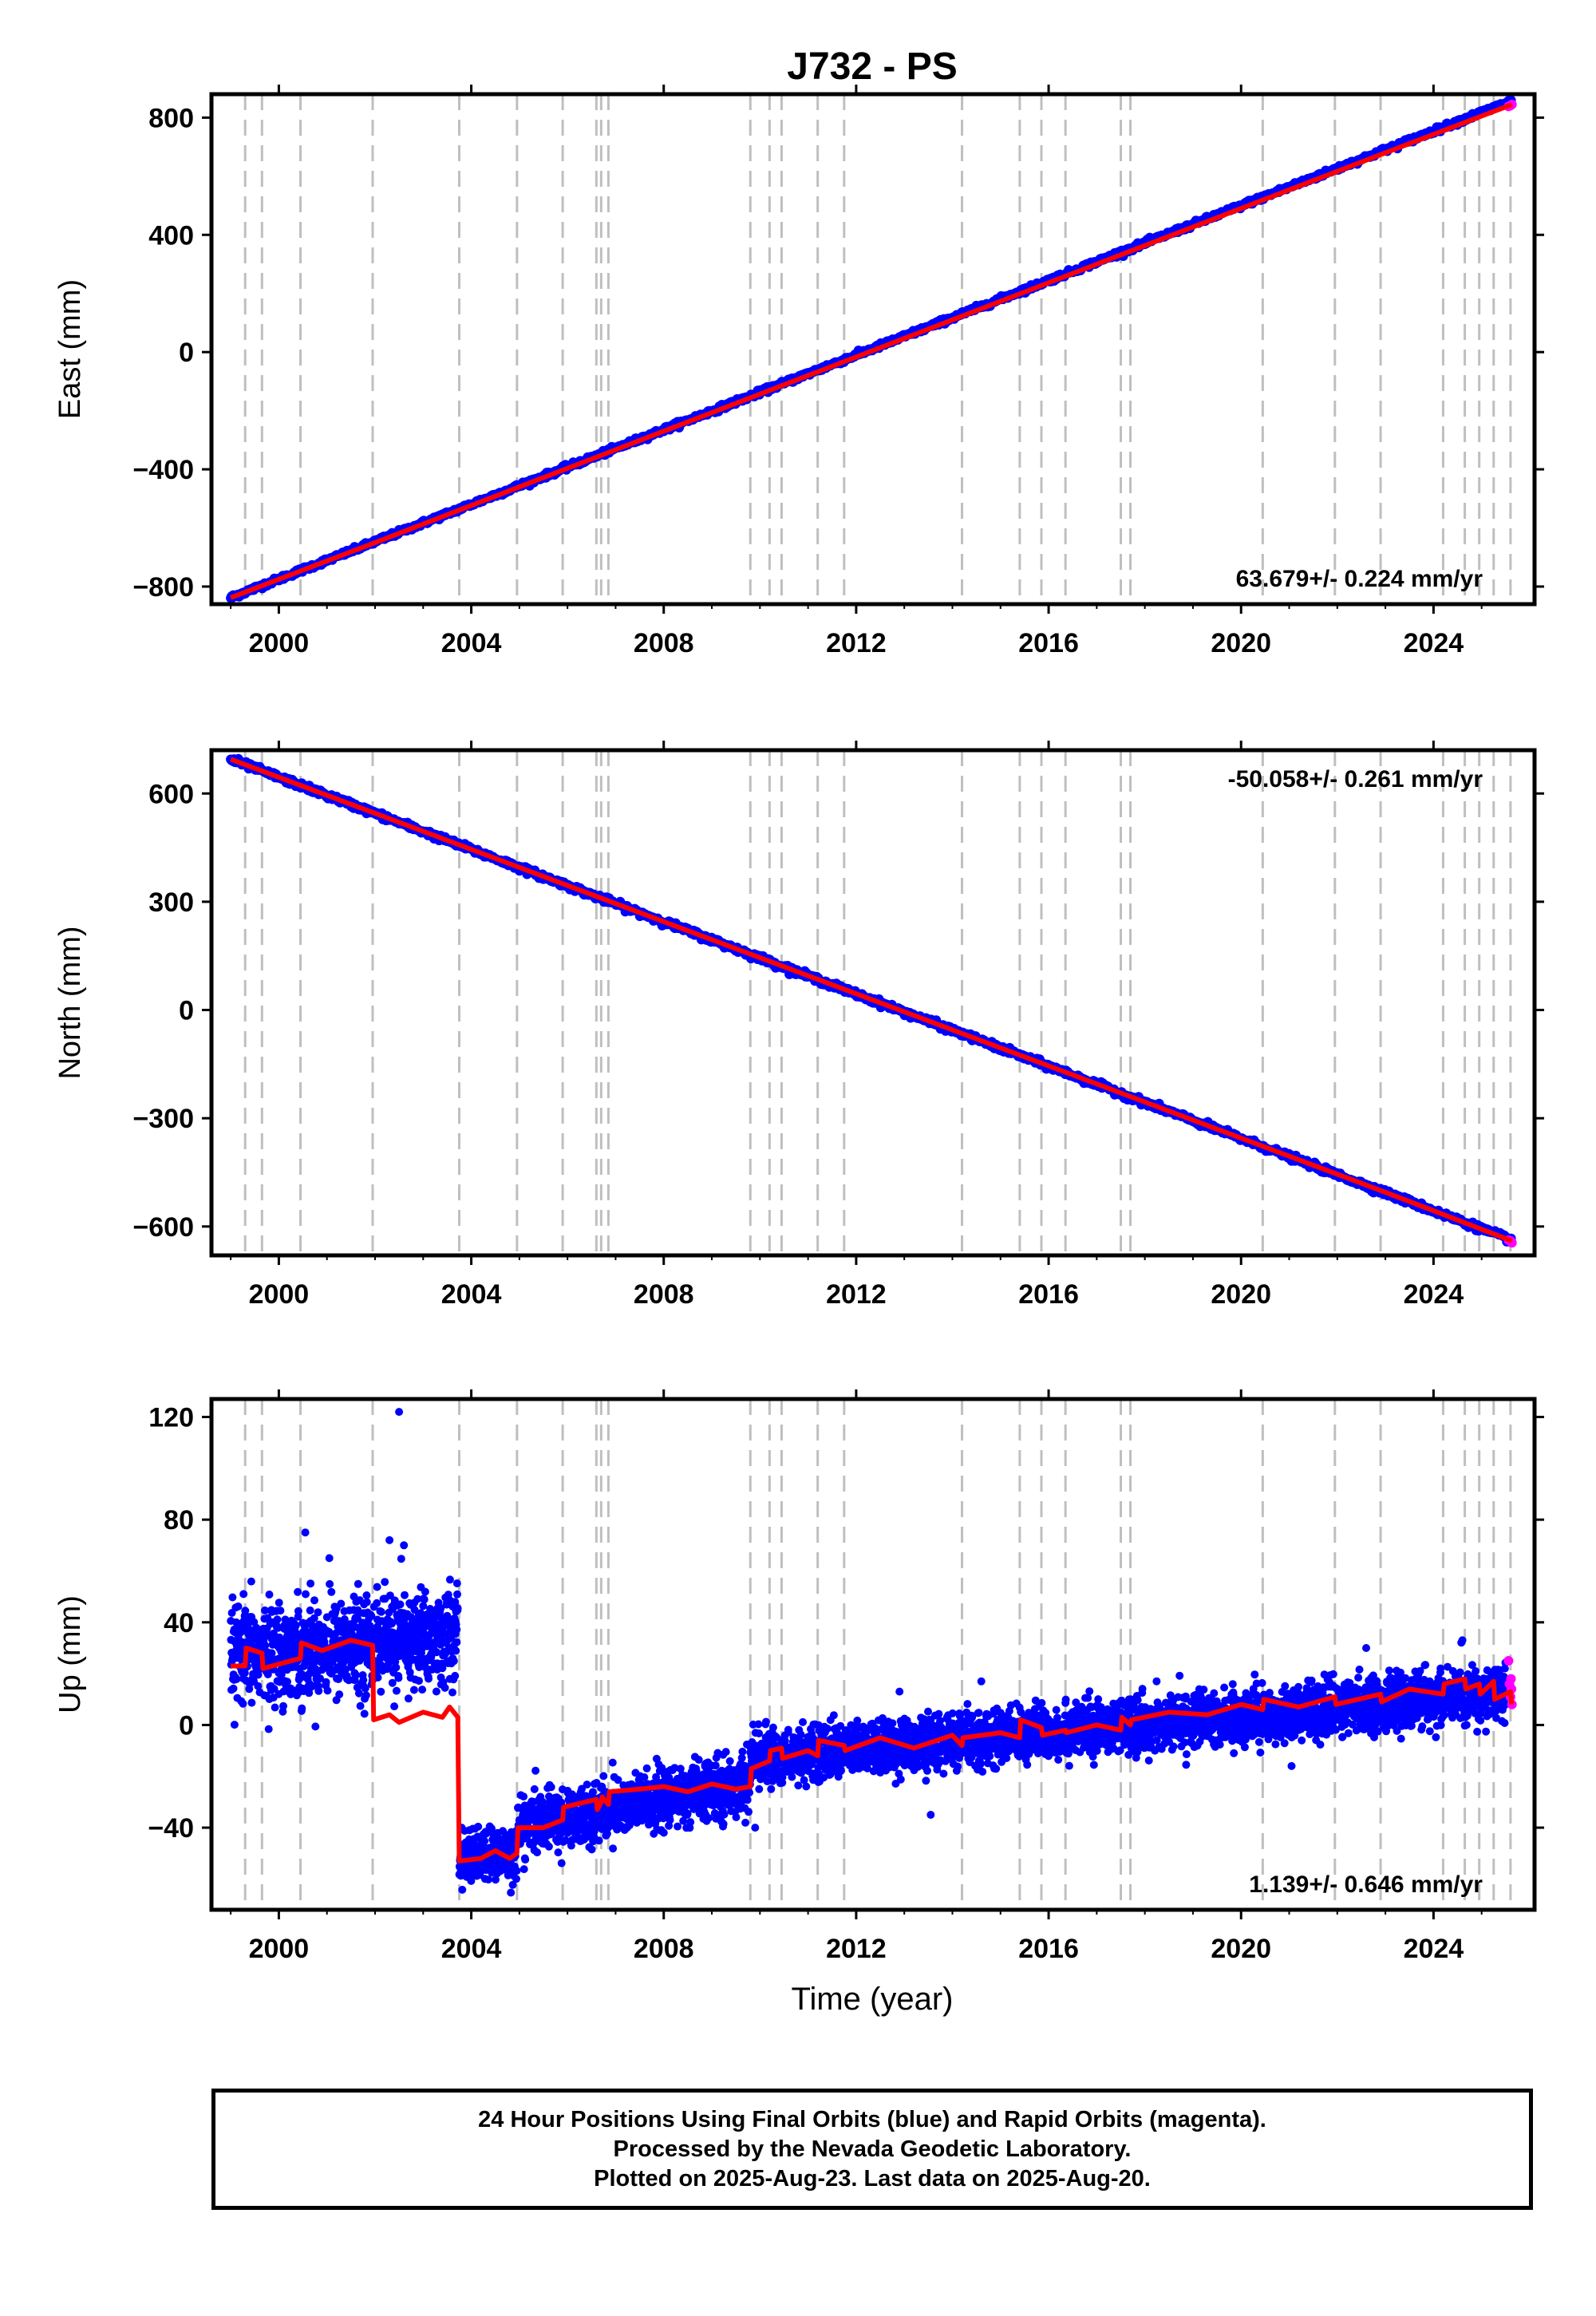 The height and width of the screenshot is (2316, 1596). What do you see at coordinates (171, 118) in the screenshot?
I see `y-tick-label: 800` at bounding box center [171, 118].